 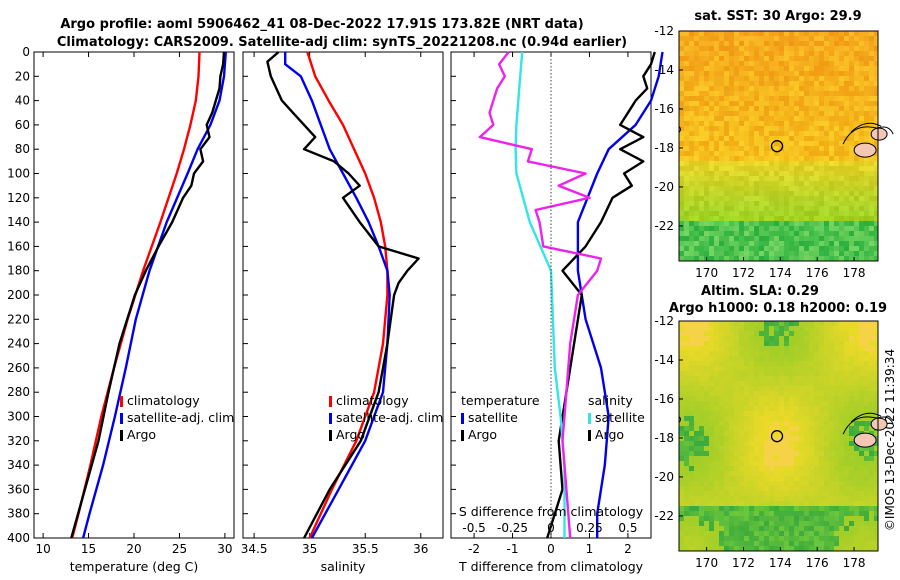 What do you see at coordinates (22, 76) in the screenshot?
I see `y-tick-label: 20` at bounding box center [22, 76].